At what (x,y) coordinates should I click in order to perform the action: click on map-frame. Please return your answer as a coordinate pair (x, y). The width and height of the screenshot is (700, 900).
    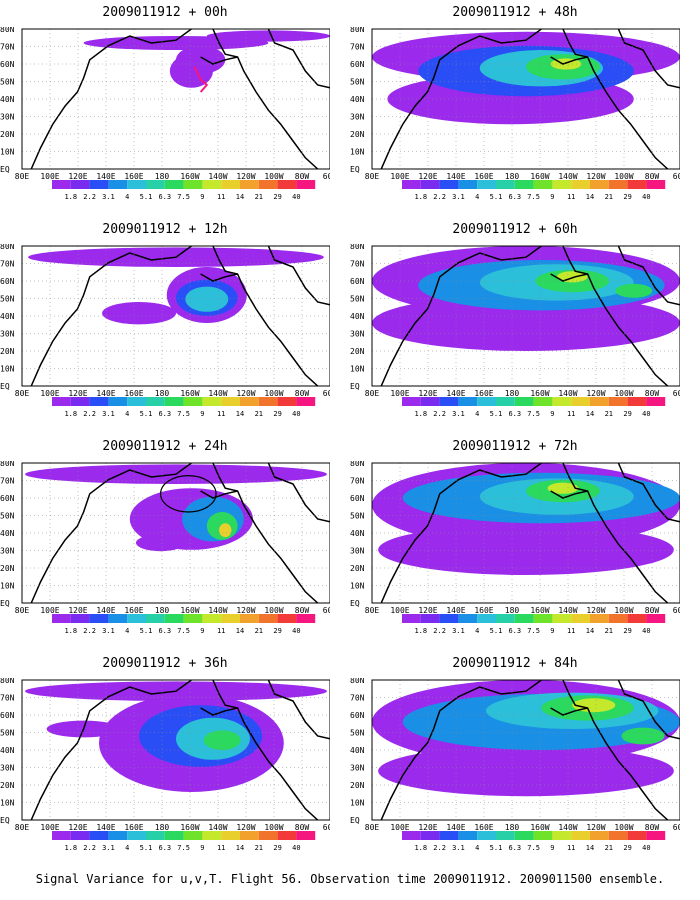
    Looking at the image, I should click on (175, 533).